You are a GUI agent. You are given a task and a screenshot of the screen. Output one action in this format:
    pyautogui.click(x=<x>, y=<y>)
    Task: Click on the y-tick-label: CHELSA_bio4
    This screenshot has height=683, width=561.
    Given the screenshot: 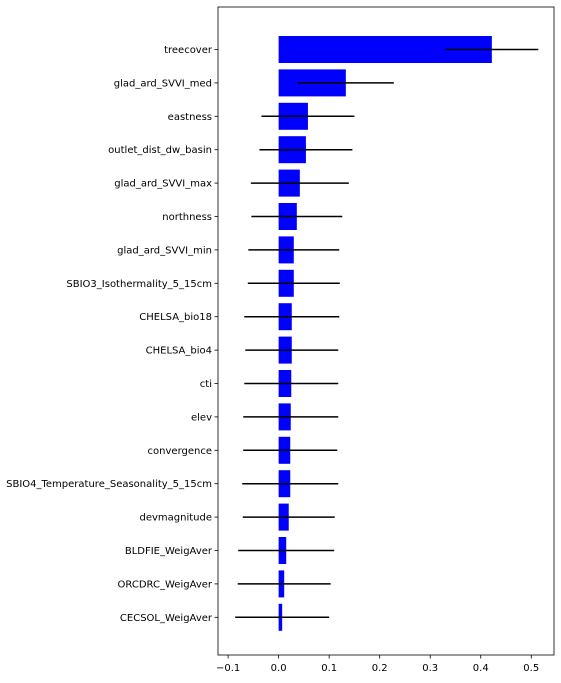 What is the action you would take?
    pyautogui.click(x=179, y=351)
    